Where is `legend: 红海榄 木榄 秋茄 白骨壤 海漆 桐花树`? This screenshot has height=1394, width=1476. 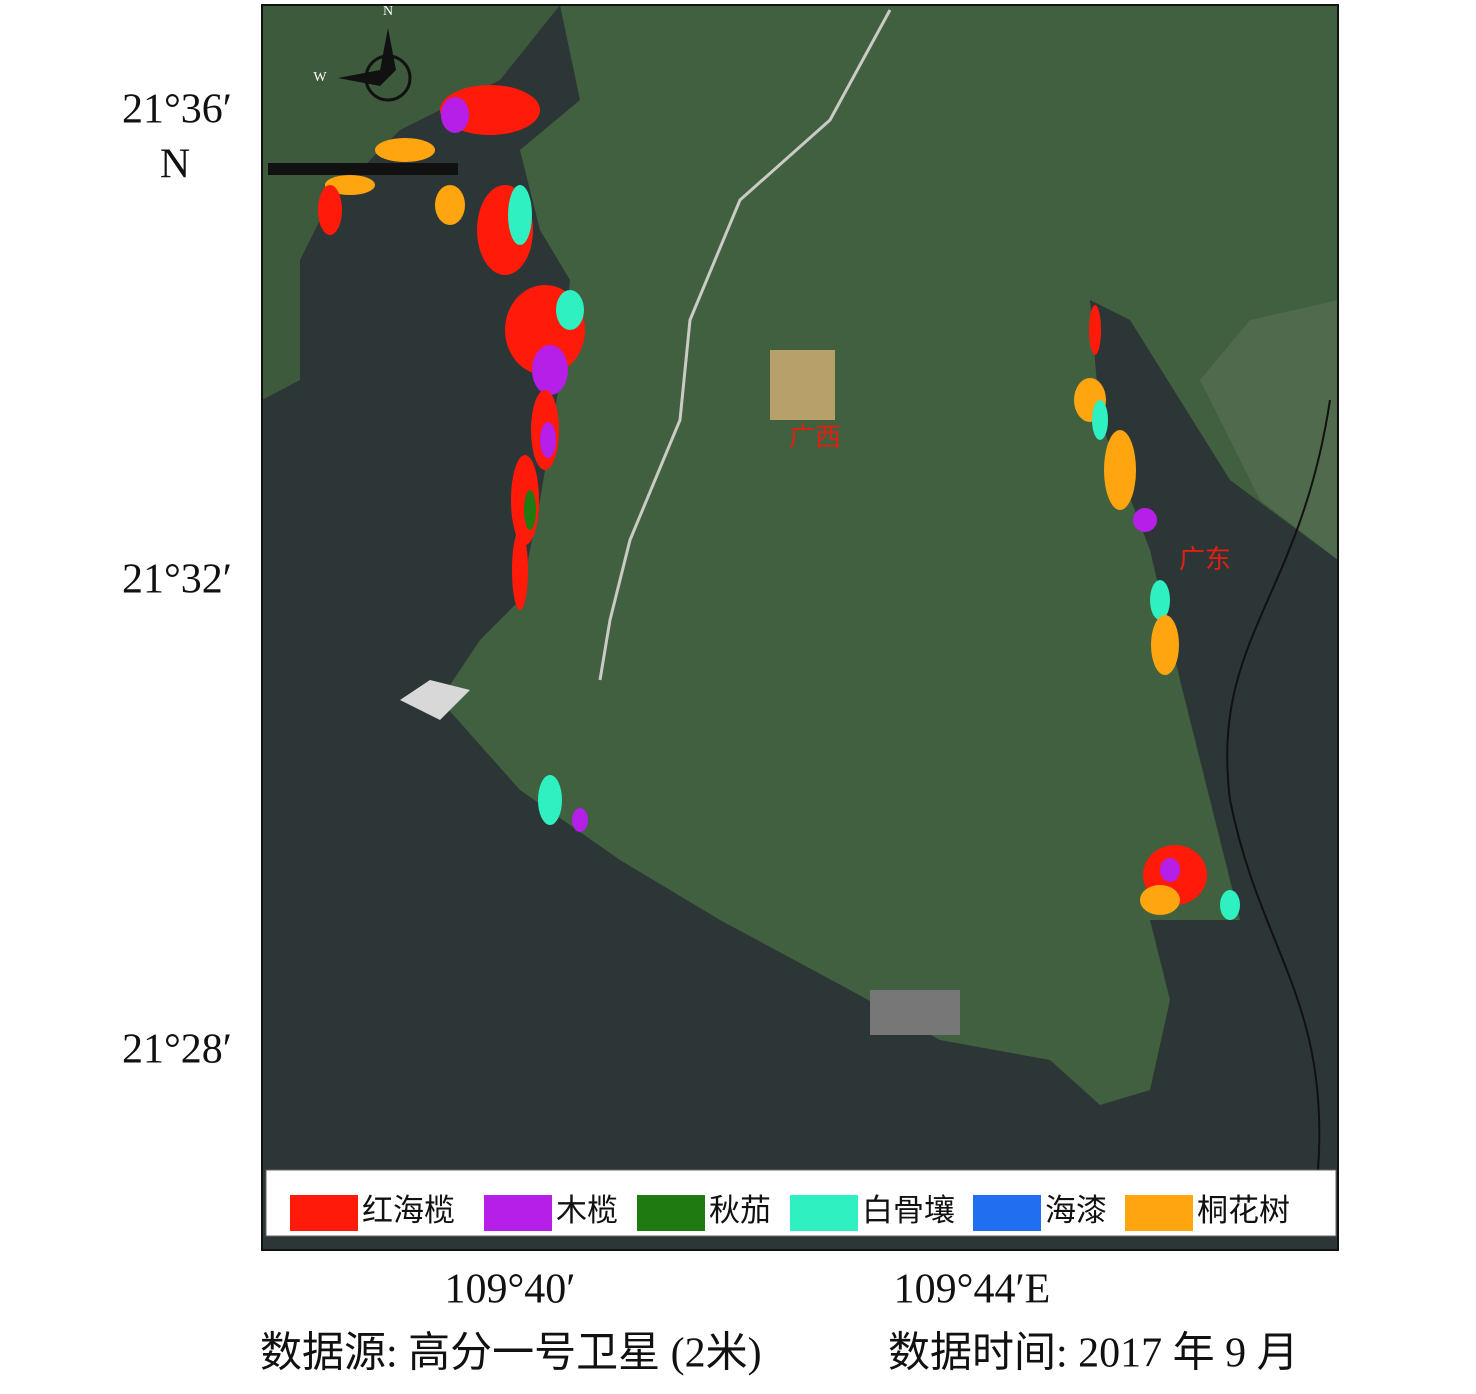 legend: 红海榄 木榄 秋茄 白骨壤 海漆 桐花树 is located at coordinates (790, 1212).